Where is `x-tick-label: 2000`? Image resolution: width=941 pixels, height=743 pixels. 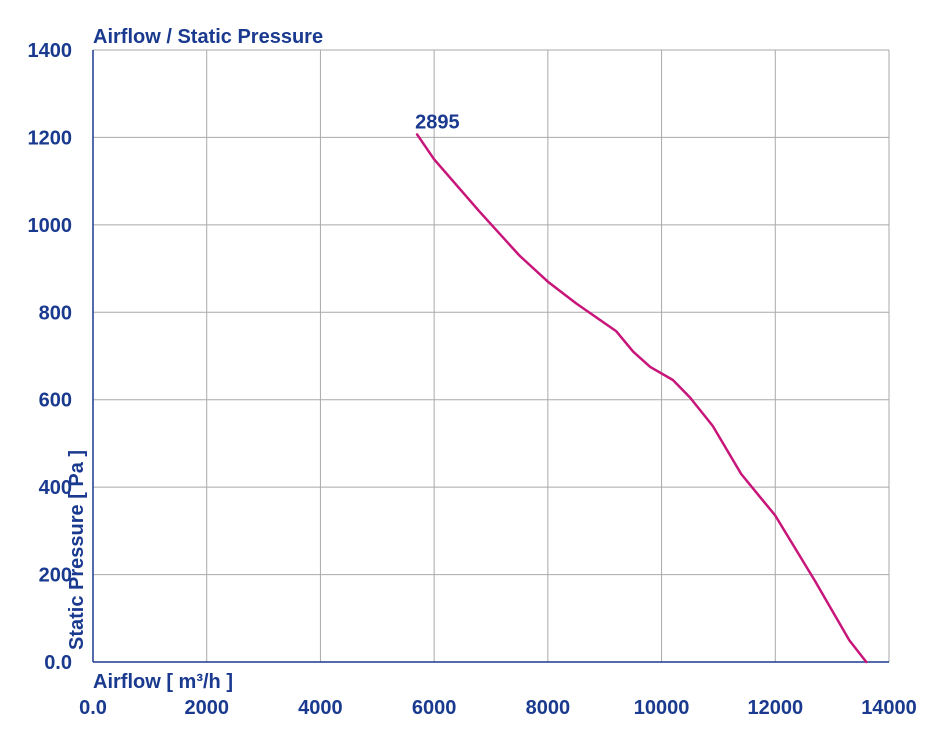
x-tick-label: 2000 is located at coordinates (206, 708).